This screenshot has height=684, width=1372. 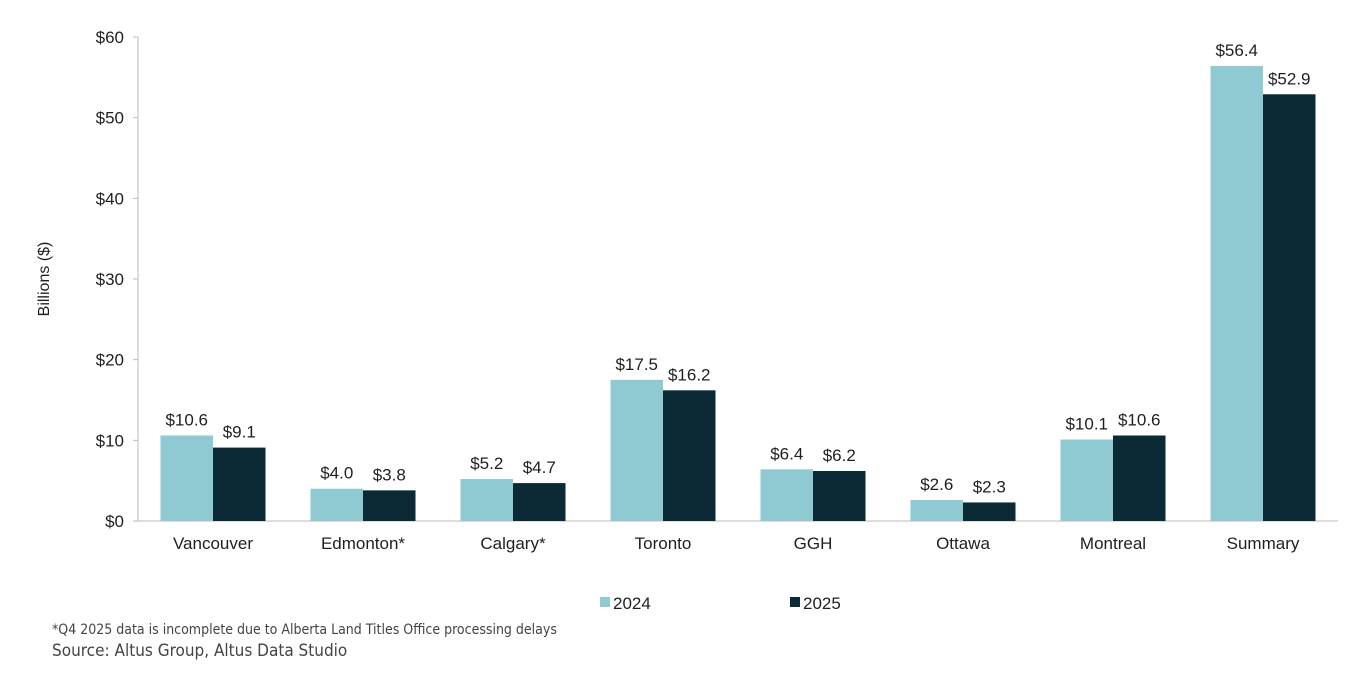 What do you see at coordinates (1113, 543) in the screenshot?
I see `x-tick-label: Montreal` at bounding box center [1113, 543].